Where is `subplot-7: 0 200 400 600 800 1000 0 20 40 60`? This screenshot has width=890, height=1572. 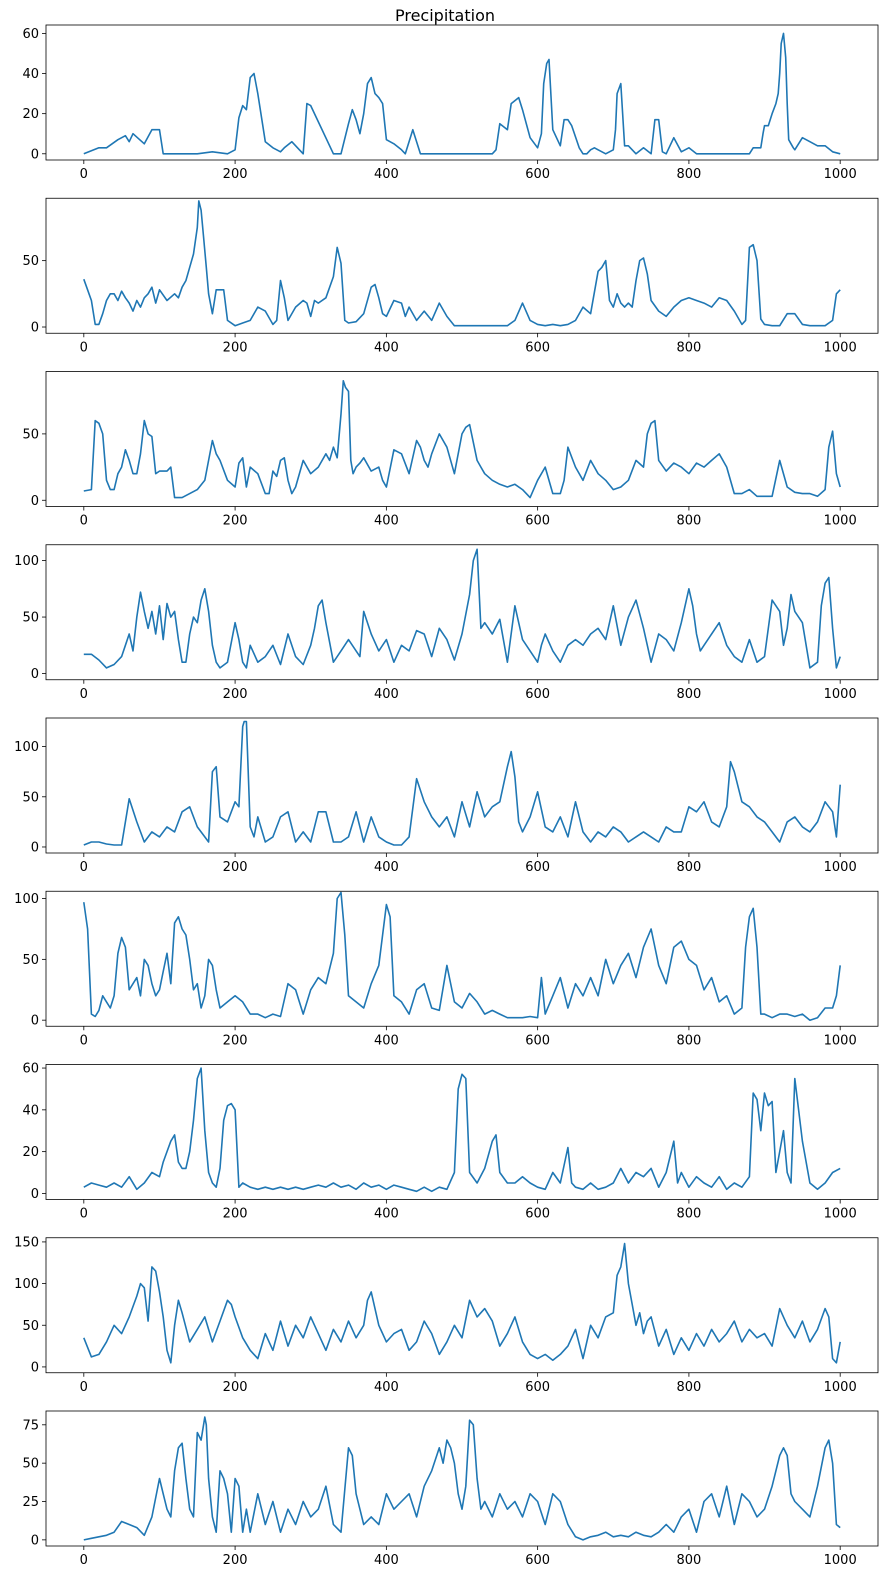 subplot-7: 0 200 400 600 800 1000 0 20 40 60 is located at coordinates (450, 1142).